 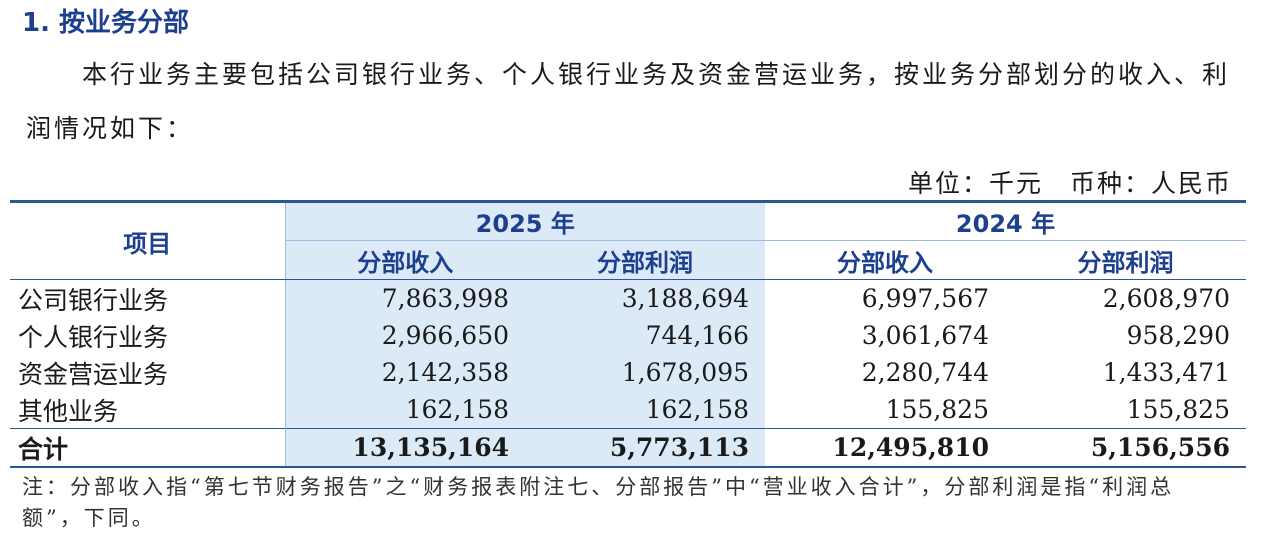 I want to click on row-label: 公司银行业务, so click(x=148, y=298).